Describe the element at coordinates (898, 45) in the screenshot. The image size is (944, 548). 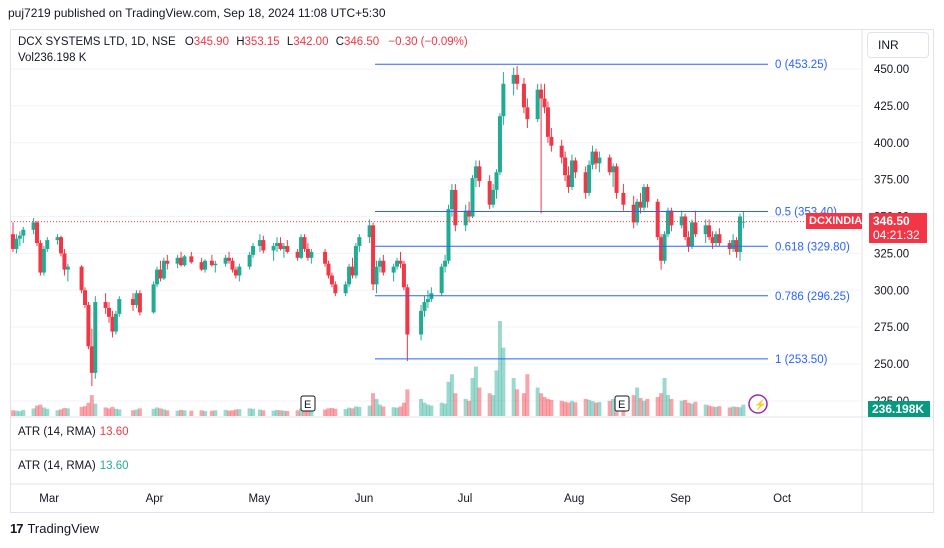
I see `currency-button: INR` at that location.